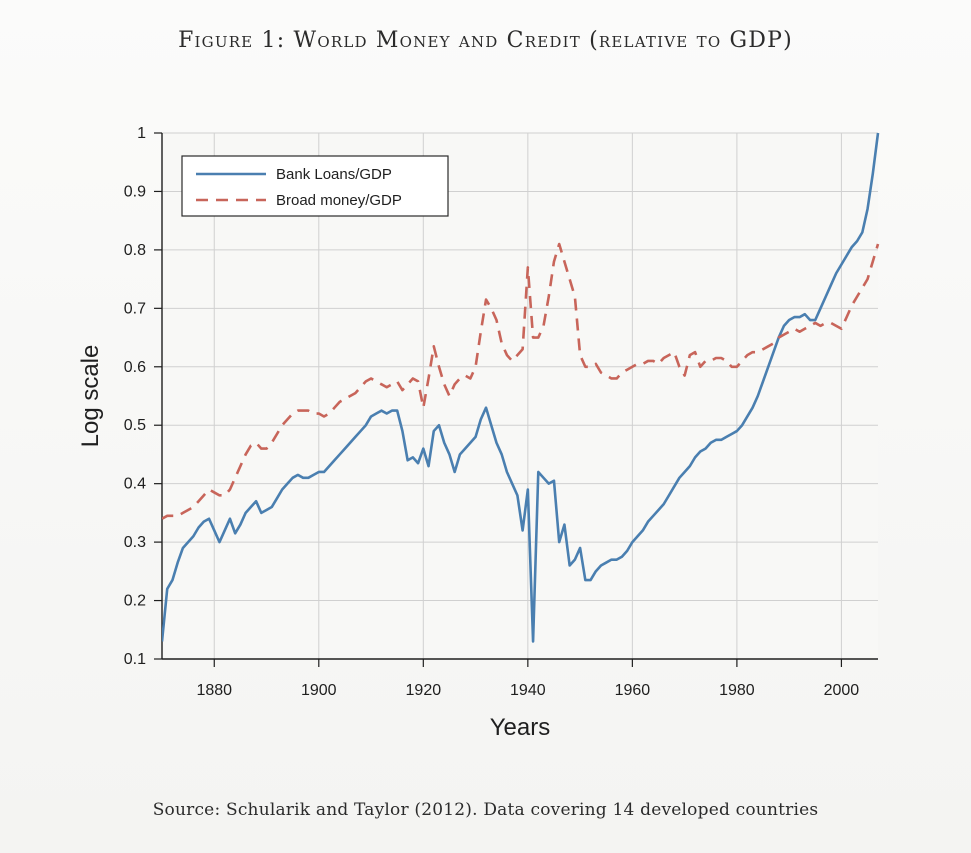  I want to click on x-axis-label: Years, so click(520, 727).